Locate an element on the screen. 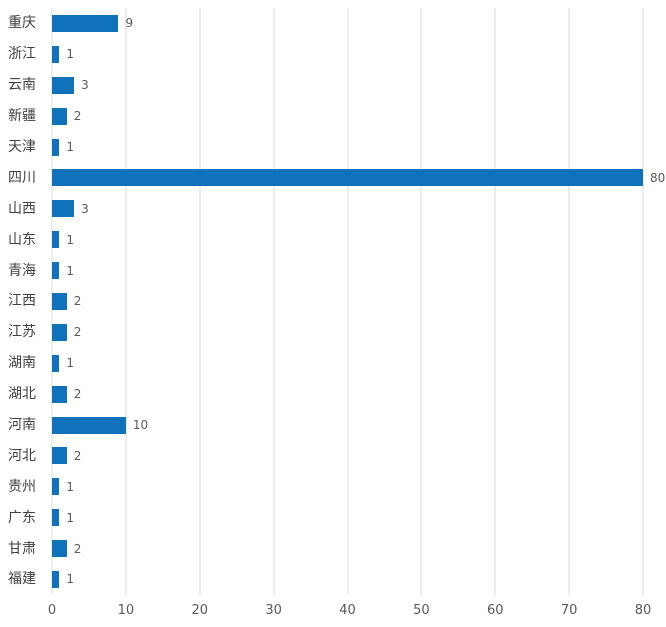  bar-row: 浙江 1 is located at coordinates (333, 54).